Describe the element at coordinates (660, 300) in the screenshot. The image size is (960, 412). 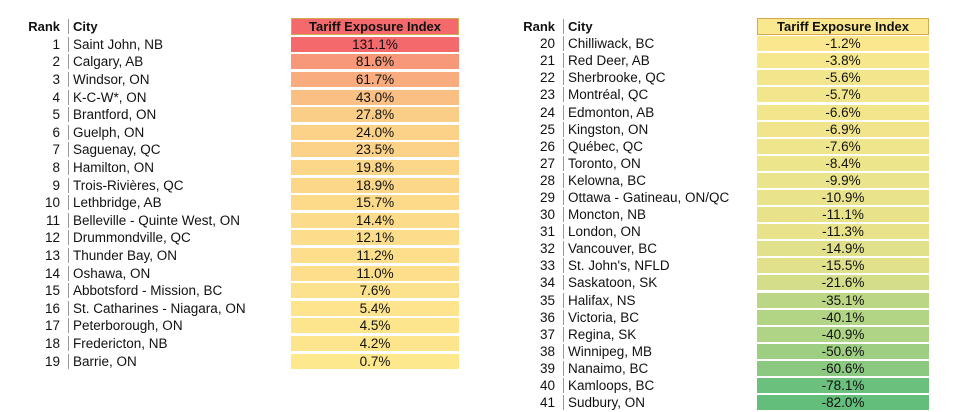
I see `city-cell: Halifax, NS` at that location.